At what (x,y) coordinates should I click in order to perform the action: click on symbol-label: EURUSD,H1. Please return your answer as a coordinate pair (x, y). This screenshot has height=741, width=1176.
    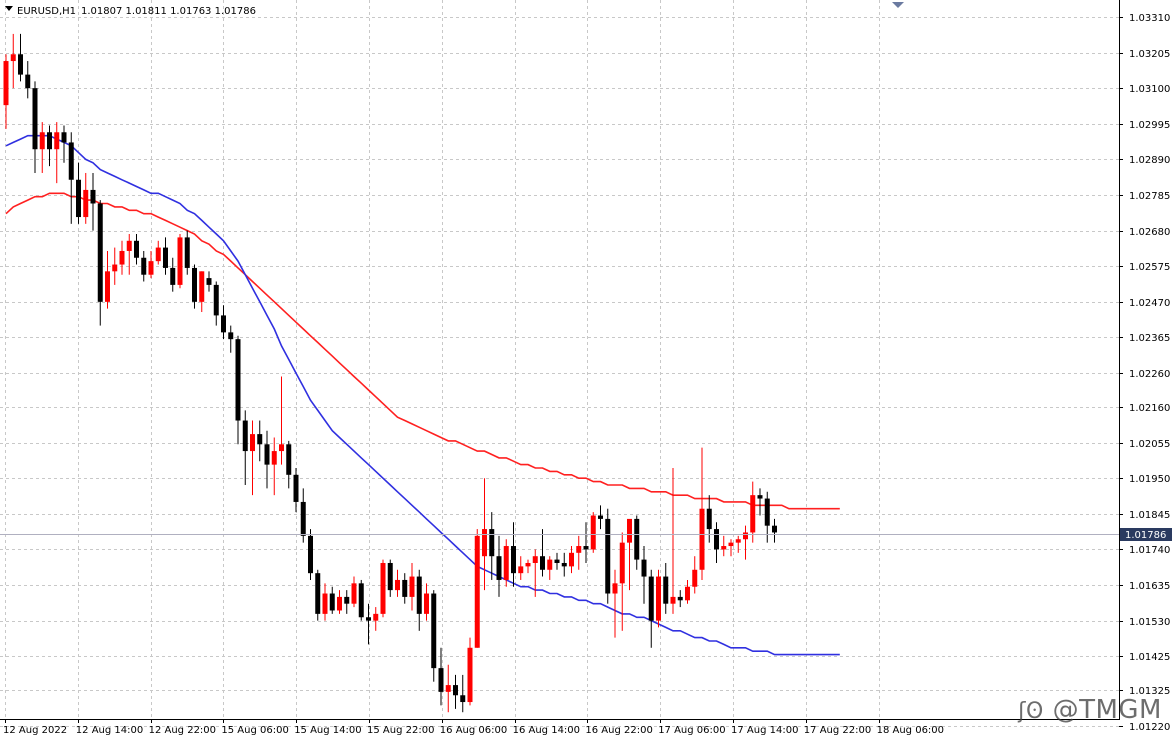
    Looking at the image, I should click on (46, 11).